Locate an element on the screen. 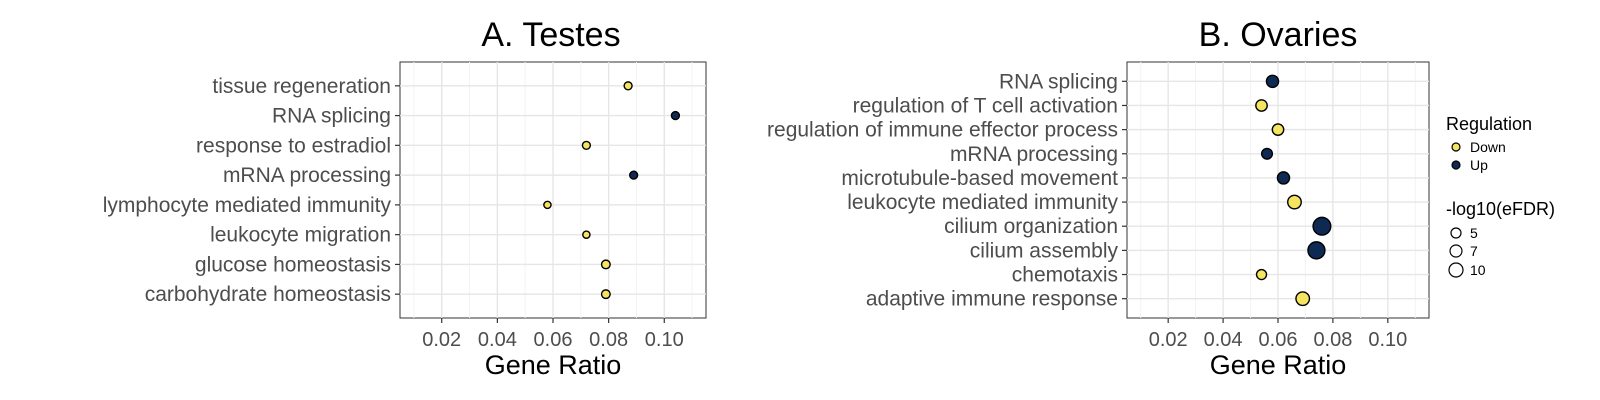 The width and height of the screenshot is (1600, 400). testes-category-label: lymphocyte mediated immunity is located at coordinates (247, 205).